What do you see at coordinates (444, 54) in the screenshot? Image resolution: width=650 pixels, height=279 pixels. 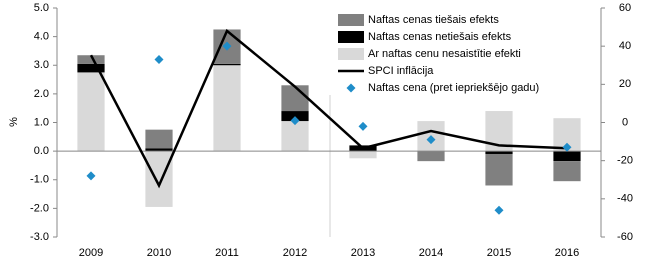 I see `legend-label: Ar naftas cenu nesaistītie efekti` at bounding box center [444, 54].